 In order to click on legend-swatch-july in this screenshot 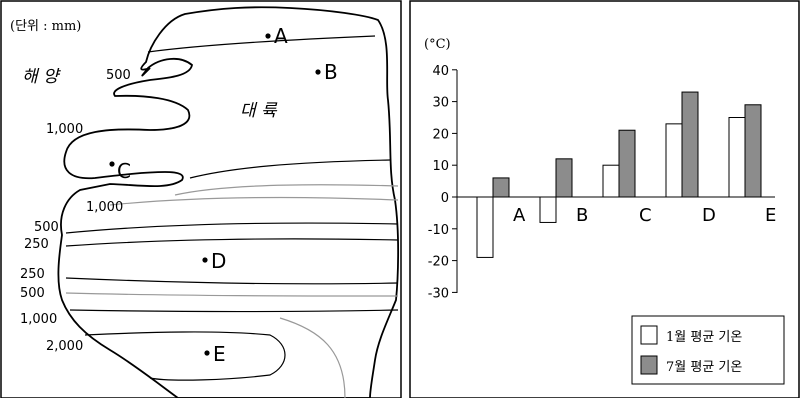, I will do `click(649, 365)`.